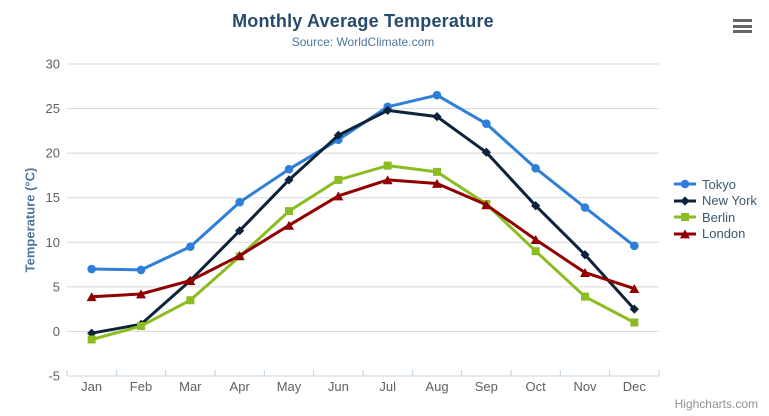  What do you see at coordinates (30, 220) in the screenshot?
I see `y-axis-title: Temperature (°C)` at bounding box center [30, 220].